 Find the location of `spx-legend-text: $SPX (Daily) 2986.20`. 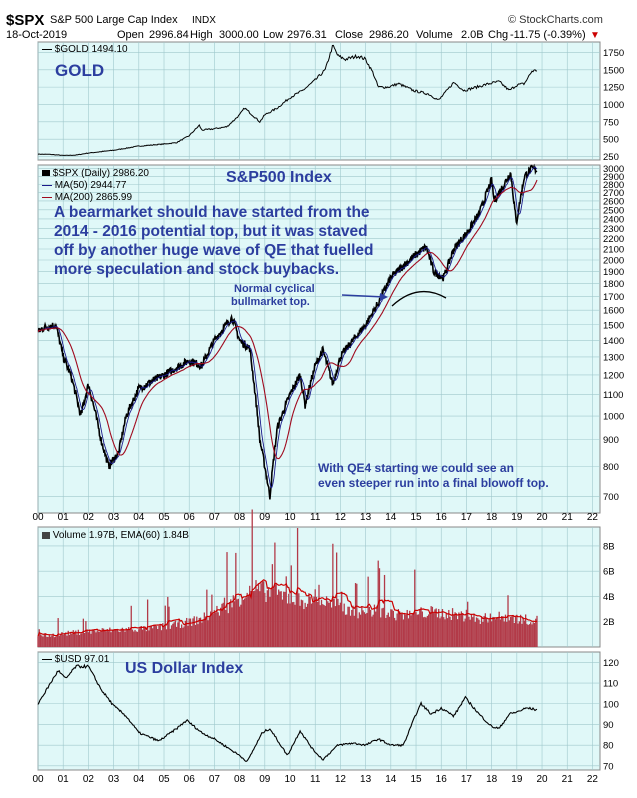

spx-legend-text: $SPX (Daily) 2986.20 is located at coordinates (100, 173).